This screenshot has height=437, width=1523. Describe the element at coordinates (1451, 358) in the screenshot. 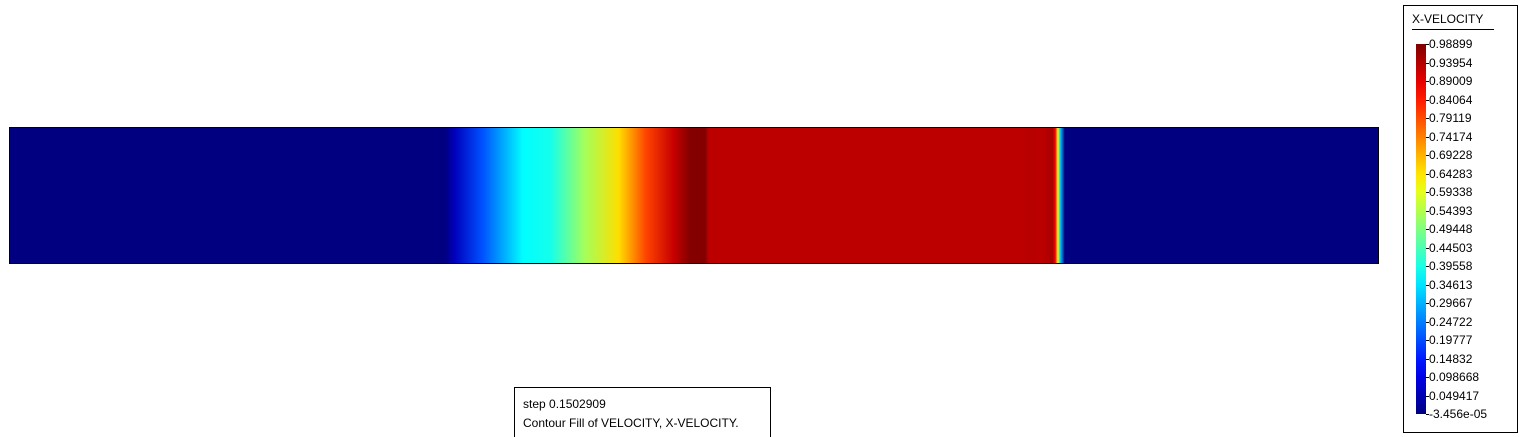

I see `legend-label: 0.14832` at that location.